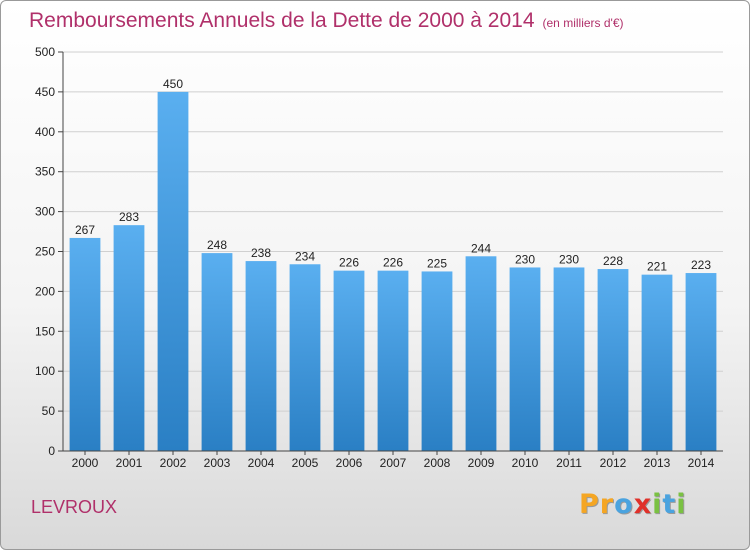 This screenshot has height=550, width=750. Describe the element at coordinates (305, 256) in the screenshot. I see `value-label-2005: 234` at that location.